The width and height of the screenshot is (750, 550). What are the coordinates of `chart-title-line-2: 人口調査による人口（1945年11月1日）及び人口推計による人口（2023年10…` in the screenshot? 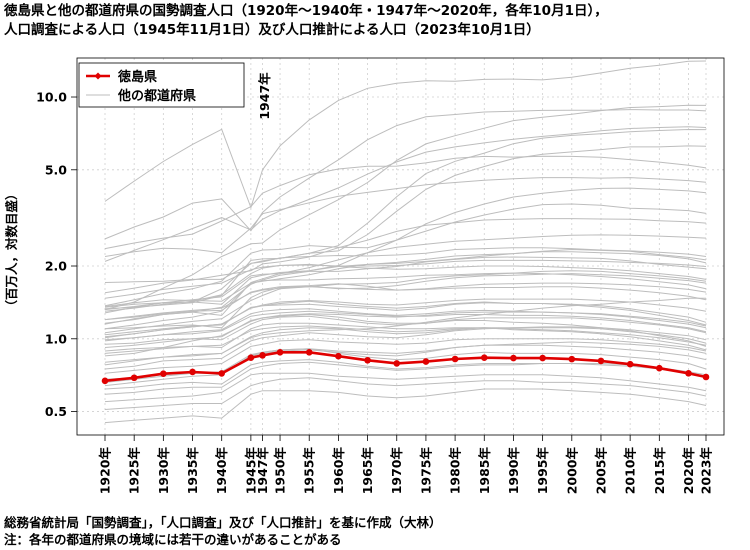 It's located at (272, 30).